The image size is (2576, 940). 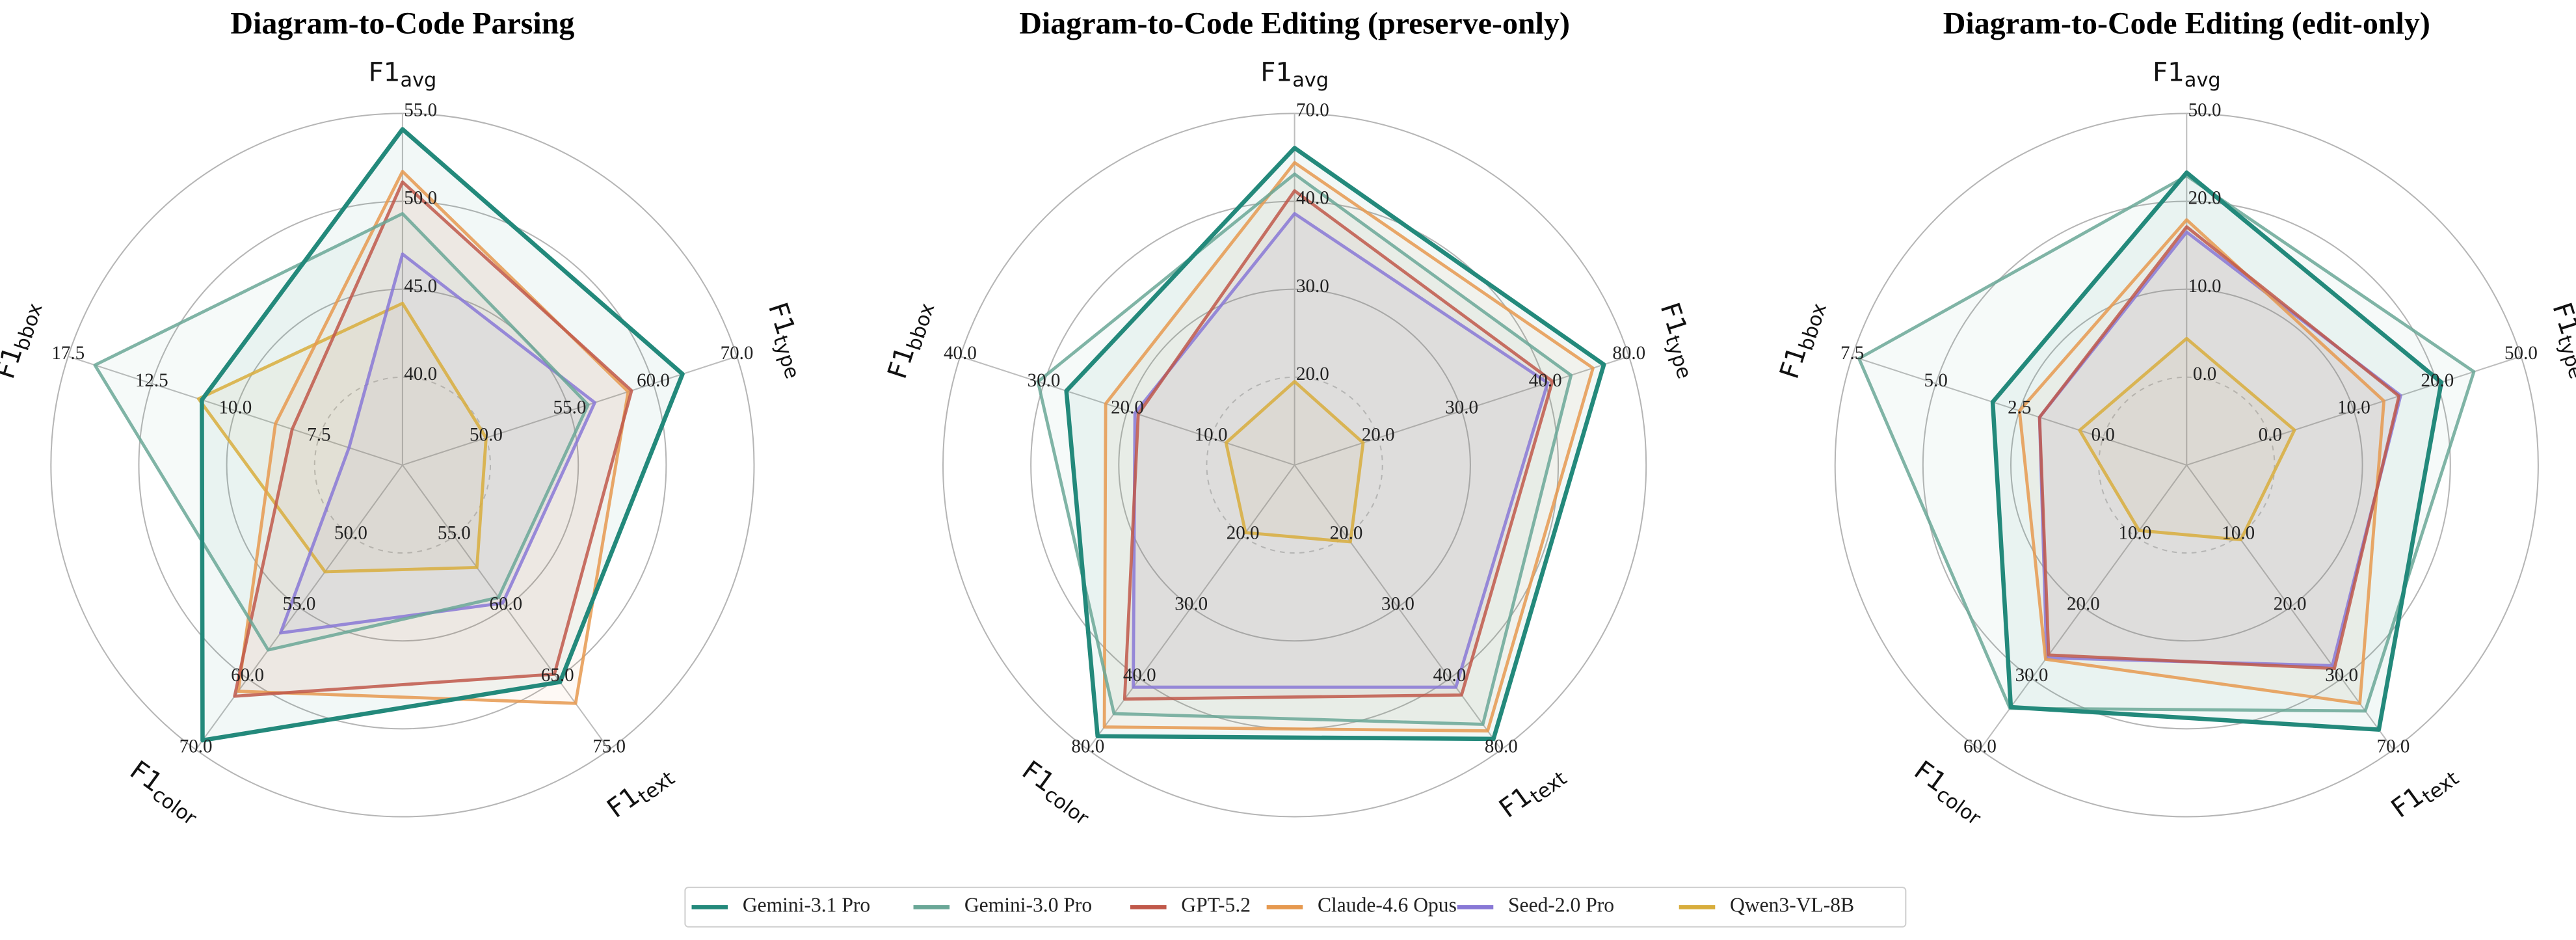 I want to click on tick-label: 12.5, so click(x=152, y=380).